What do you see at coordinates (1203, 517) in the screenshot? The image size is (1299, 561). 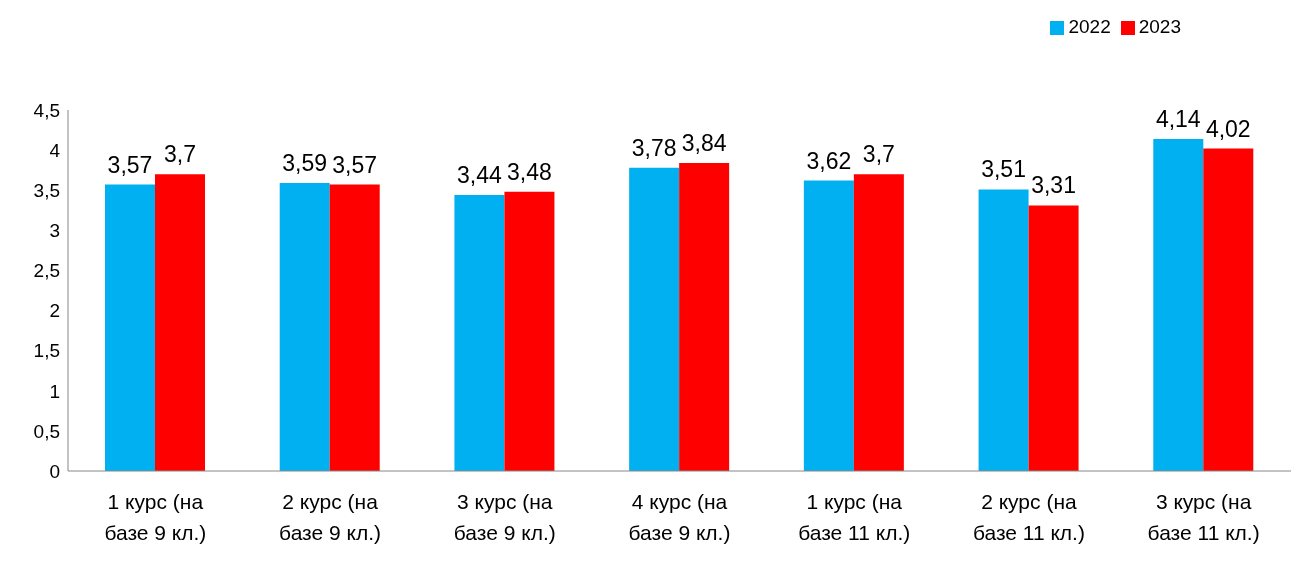 I see `x-tick-label: 3 курс (на базе 11 кл.)` at bounding box center [1203, 517].